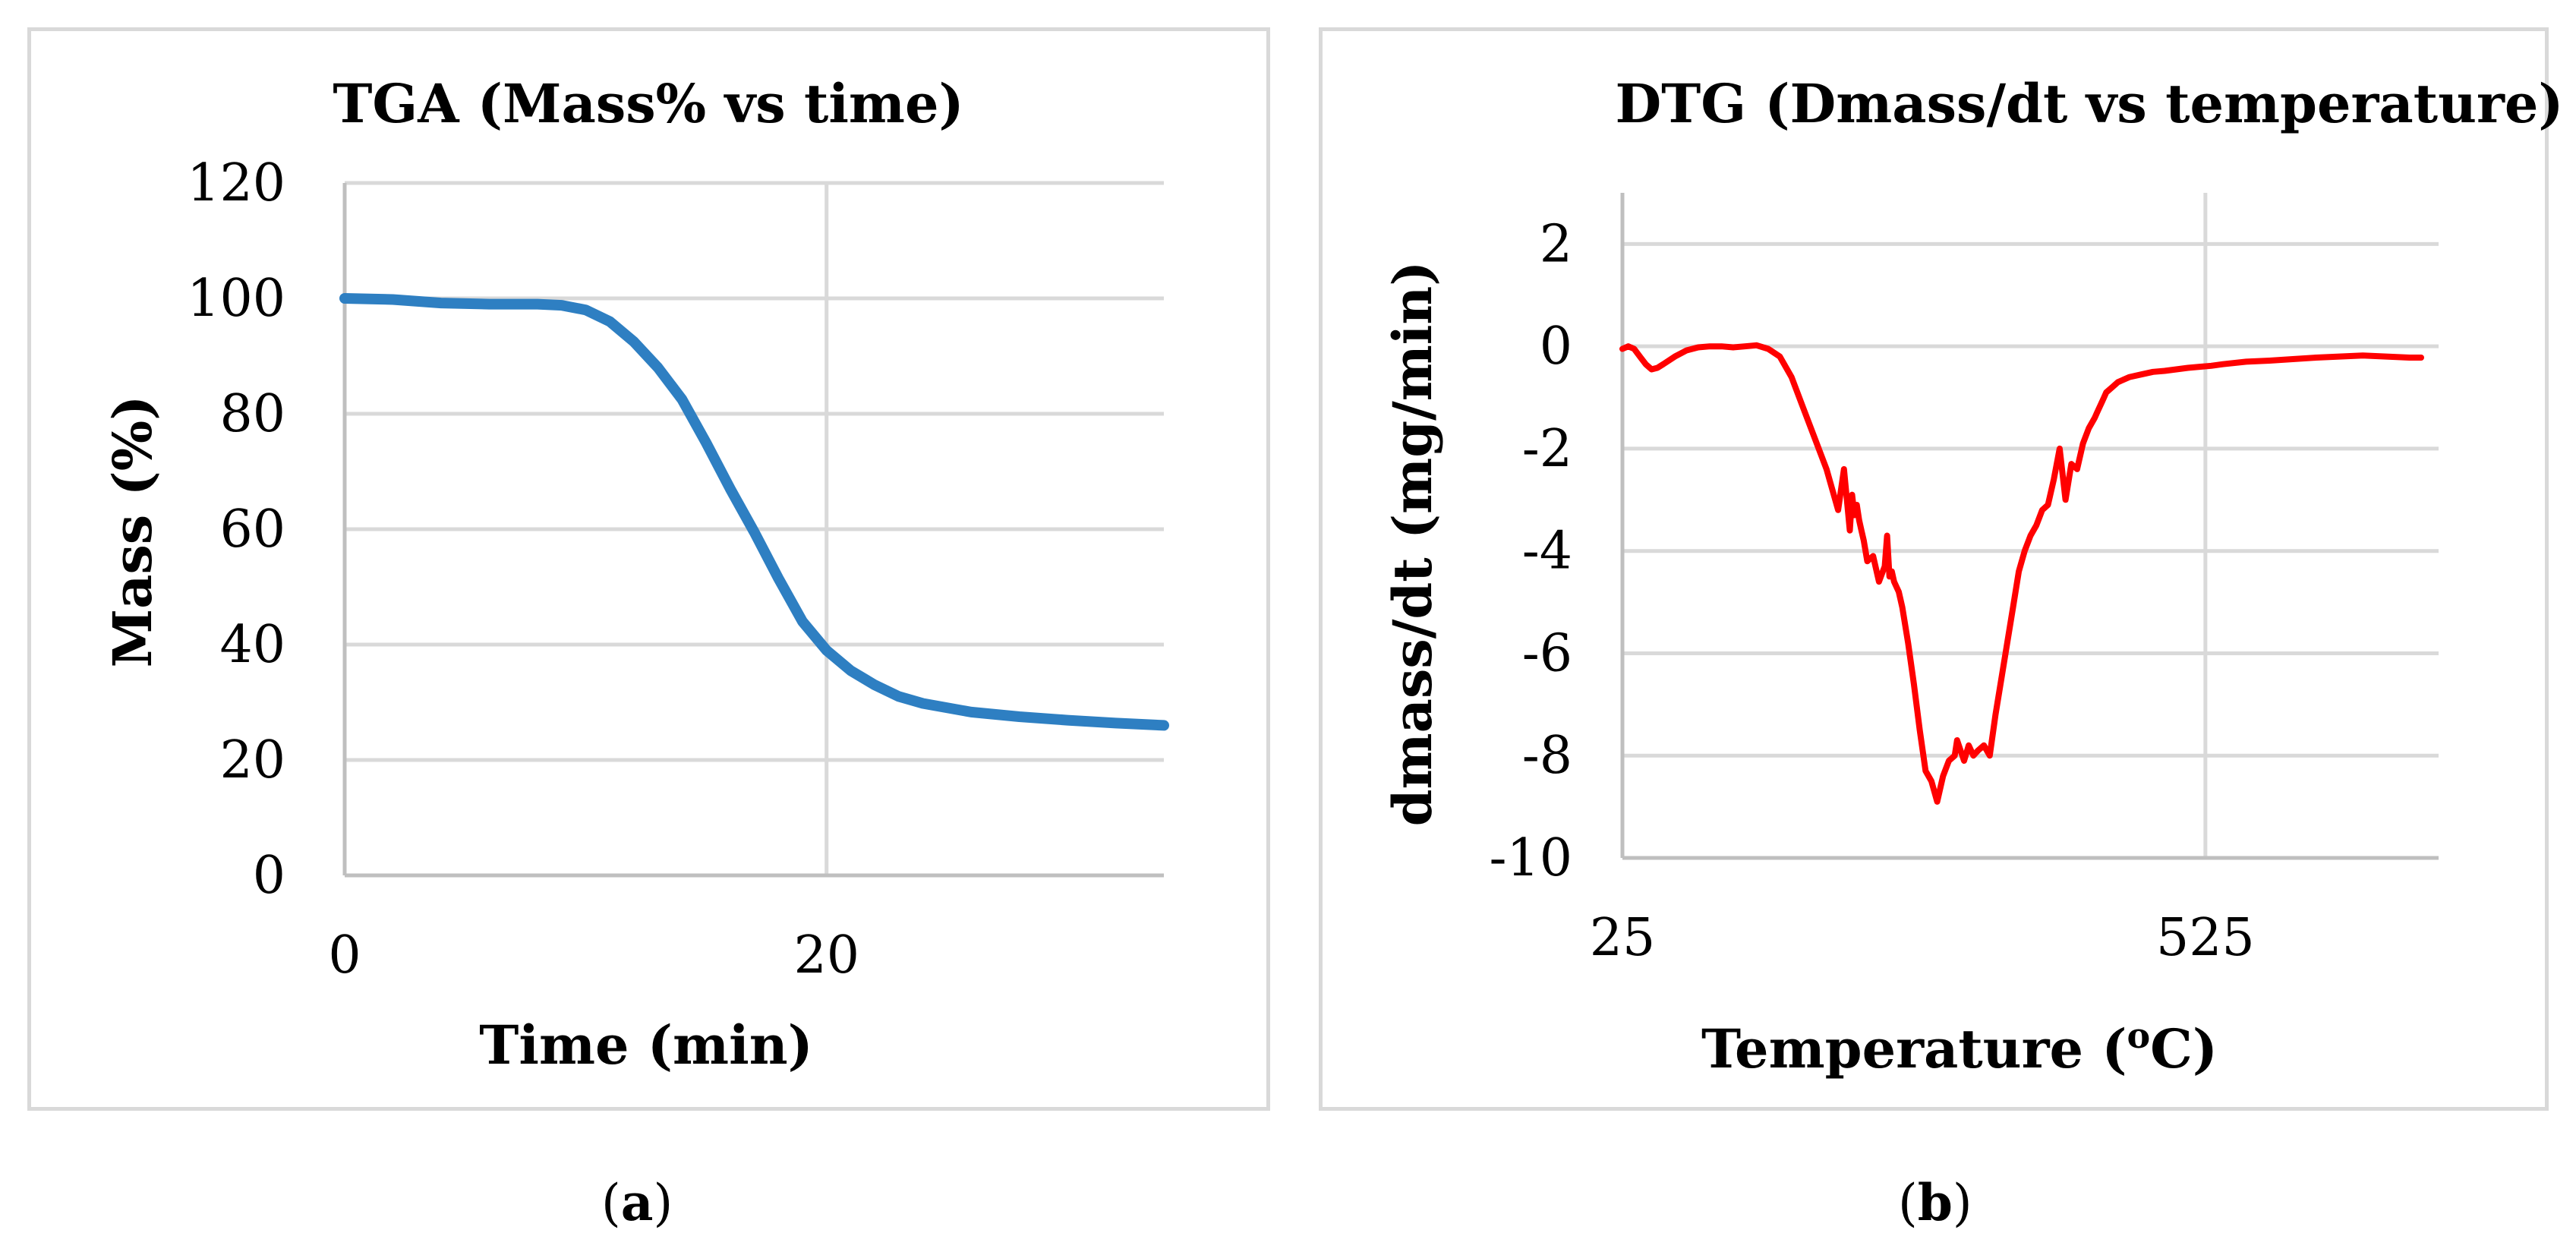 The width and height of the screenshot is (2576, 1255). Describe the element at coordinates (826, 955) in the screenshot. I see `x-tick-label: 20` at that location.